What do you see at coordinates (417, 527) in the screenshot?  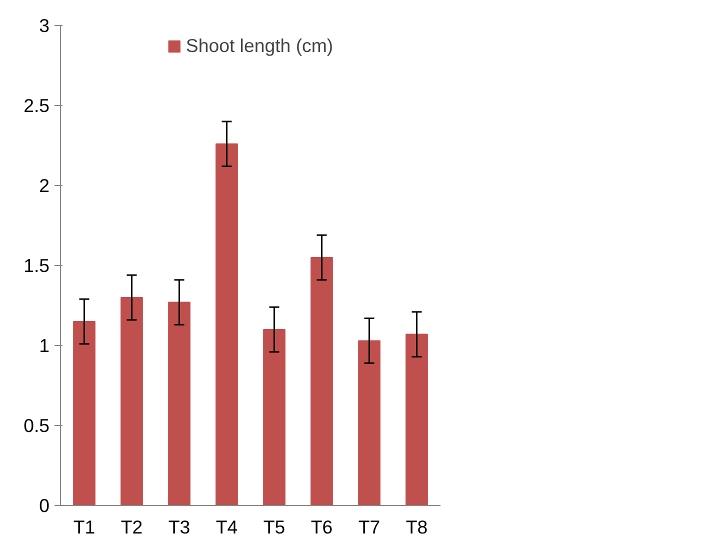 I see `x-tick-label: T8` at bounding box center [417, 527].